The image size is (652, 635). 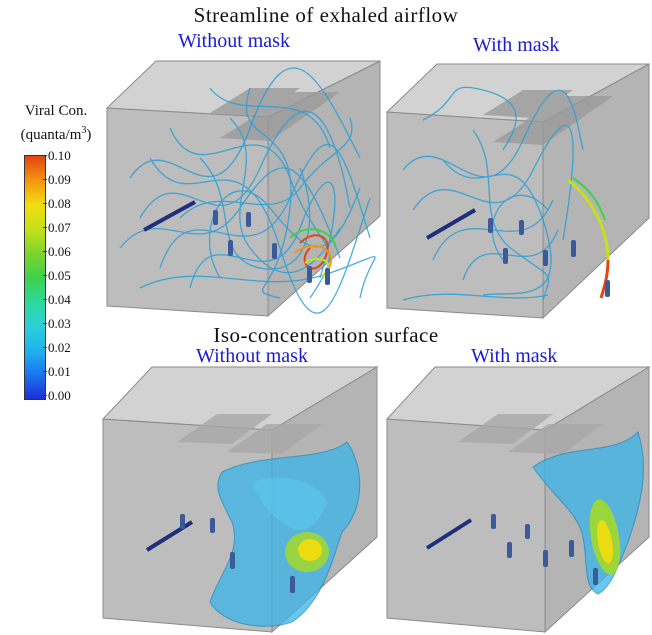 What do you see at coordinates (57, 155) in the screenshot?
I see `colorbar-tick: 0.10` at bounding box center [57, 155].